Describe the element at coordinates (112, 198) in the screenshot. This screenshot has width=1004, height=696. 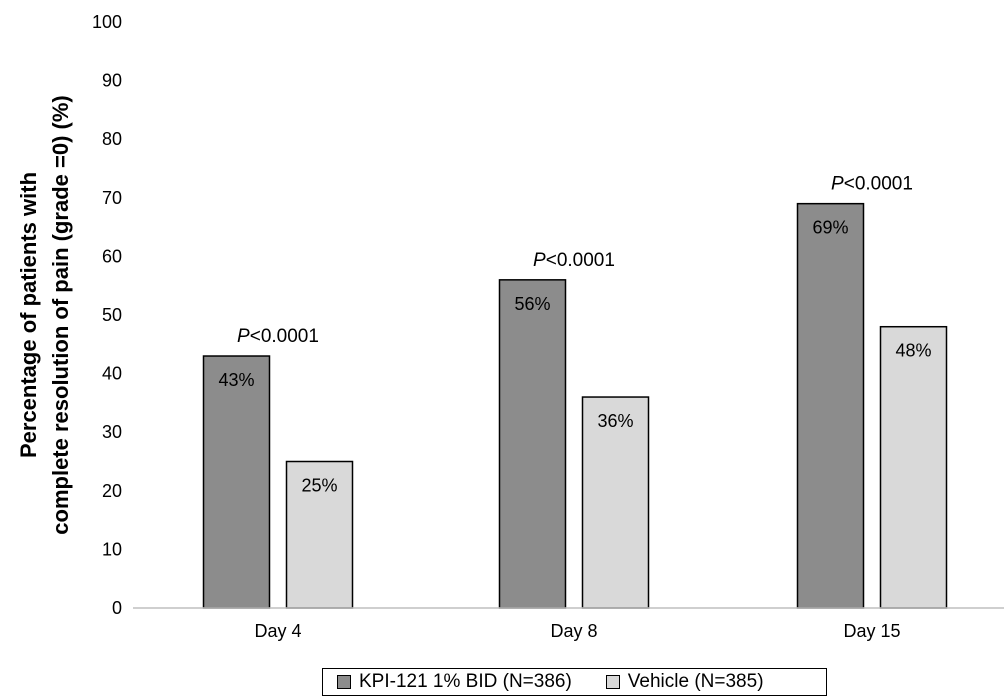
I see `y-tick-label: 70` at that location.